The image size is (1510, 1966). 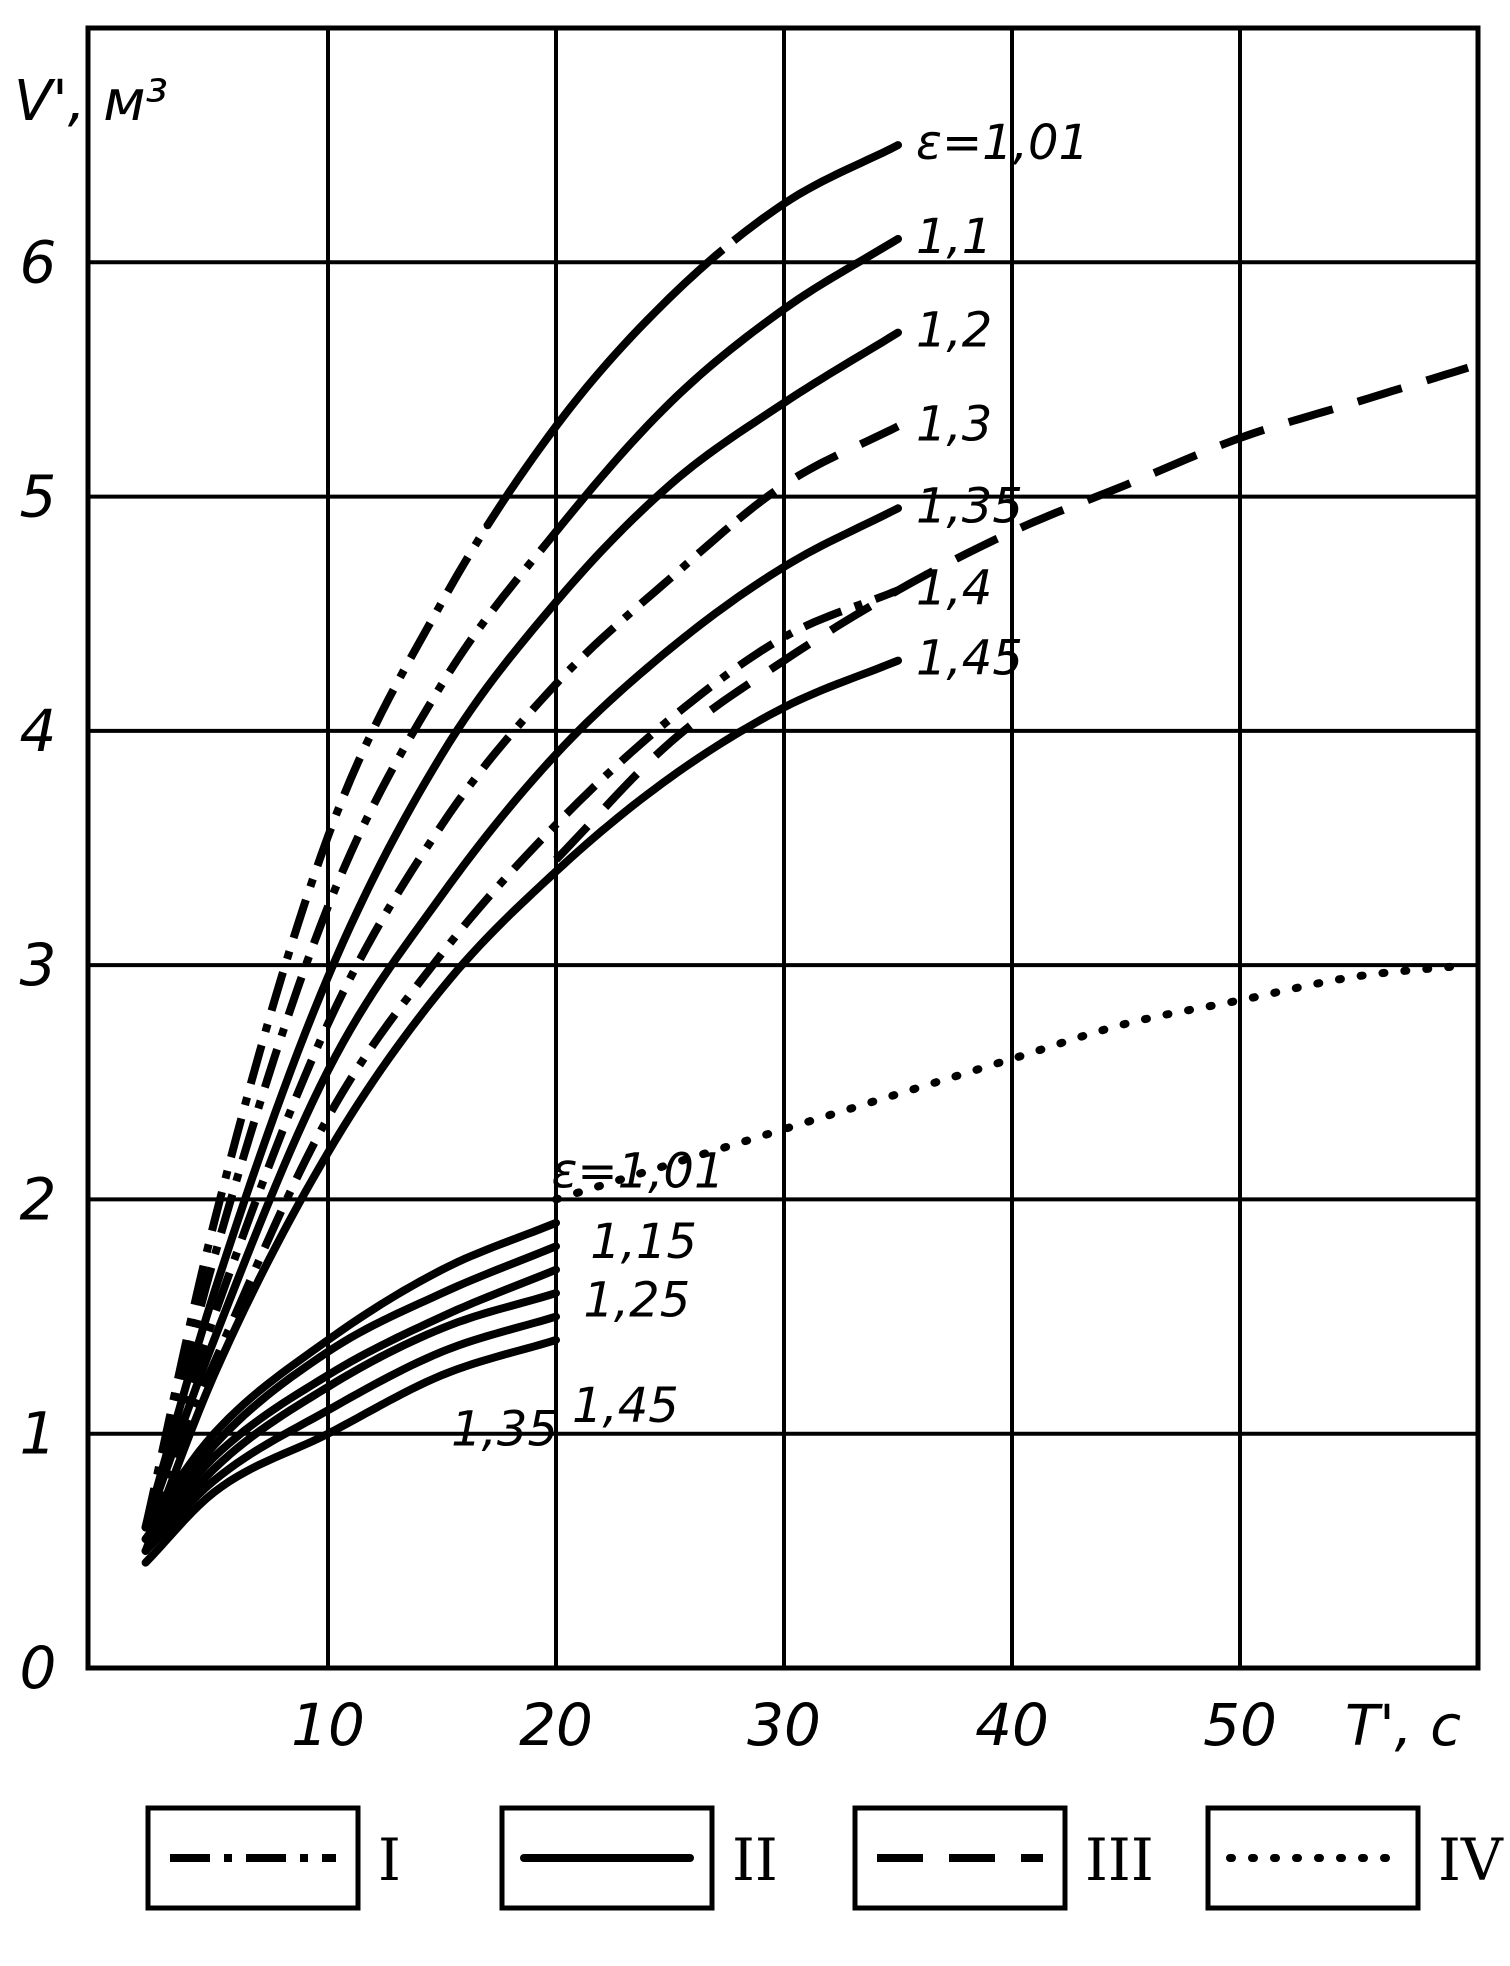 I want to click on legend-item-IV: IV, so click(x=1354, y=1858).